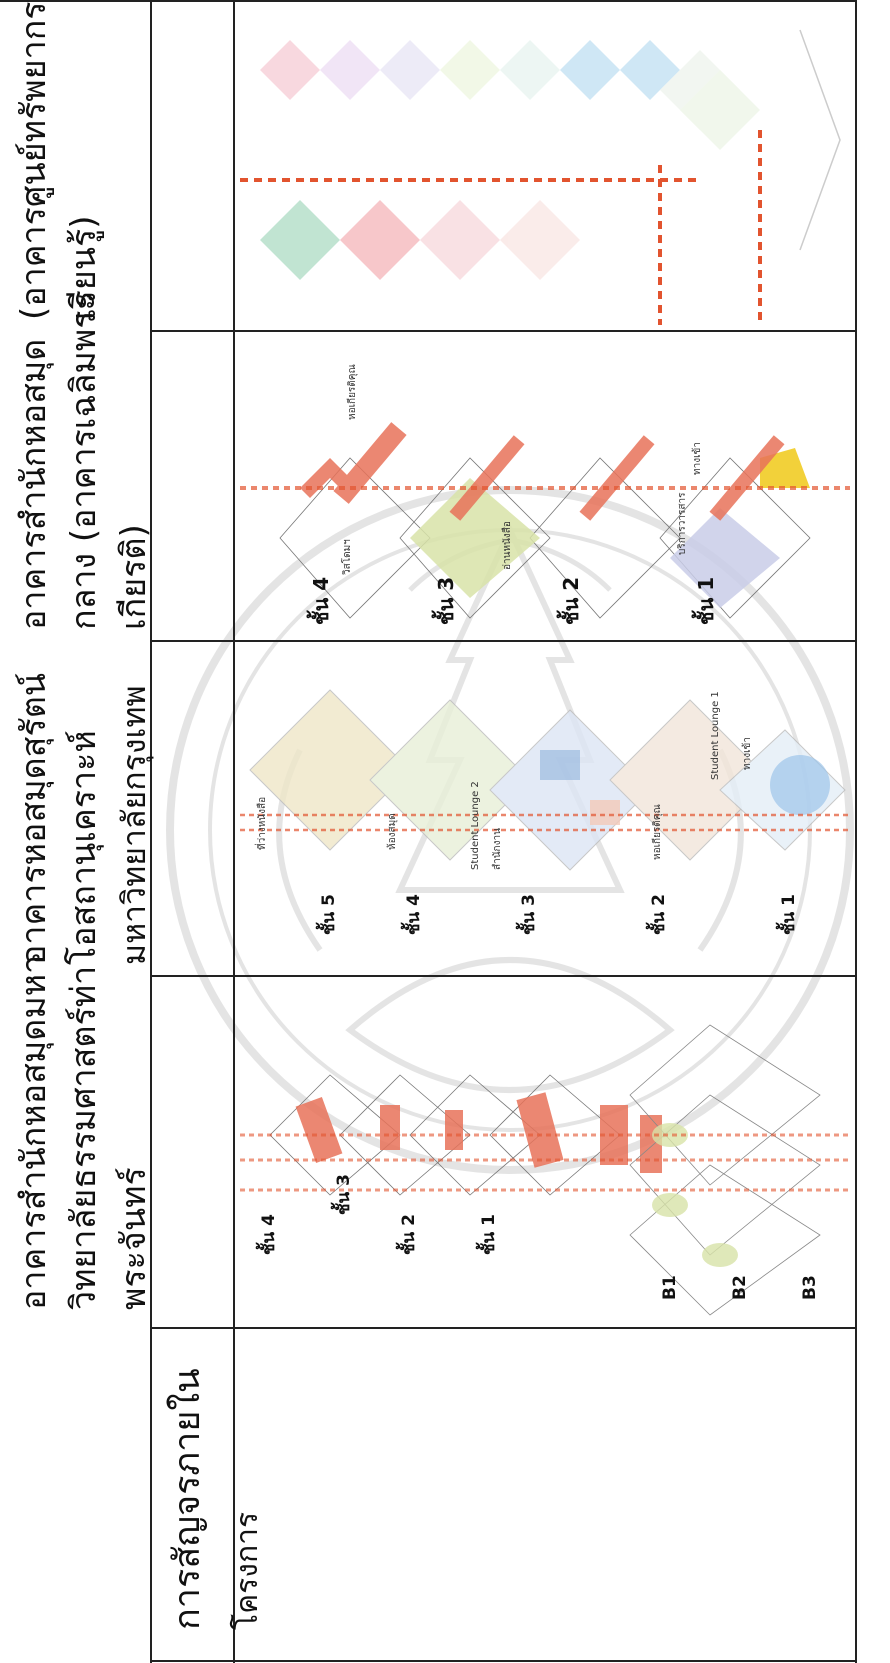  What do you see at coordinates (545, 520) in the screenshot?
I see `col3-floor-diagram` at bounding box center [545, 520].